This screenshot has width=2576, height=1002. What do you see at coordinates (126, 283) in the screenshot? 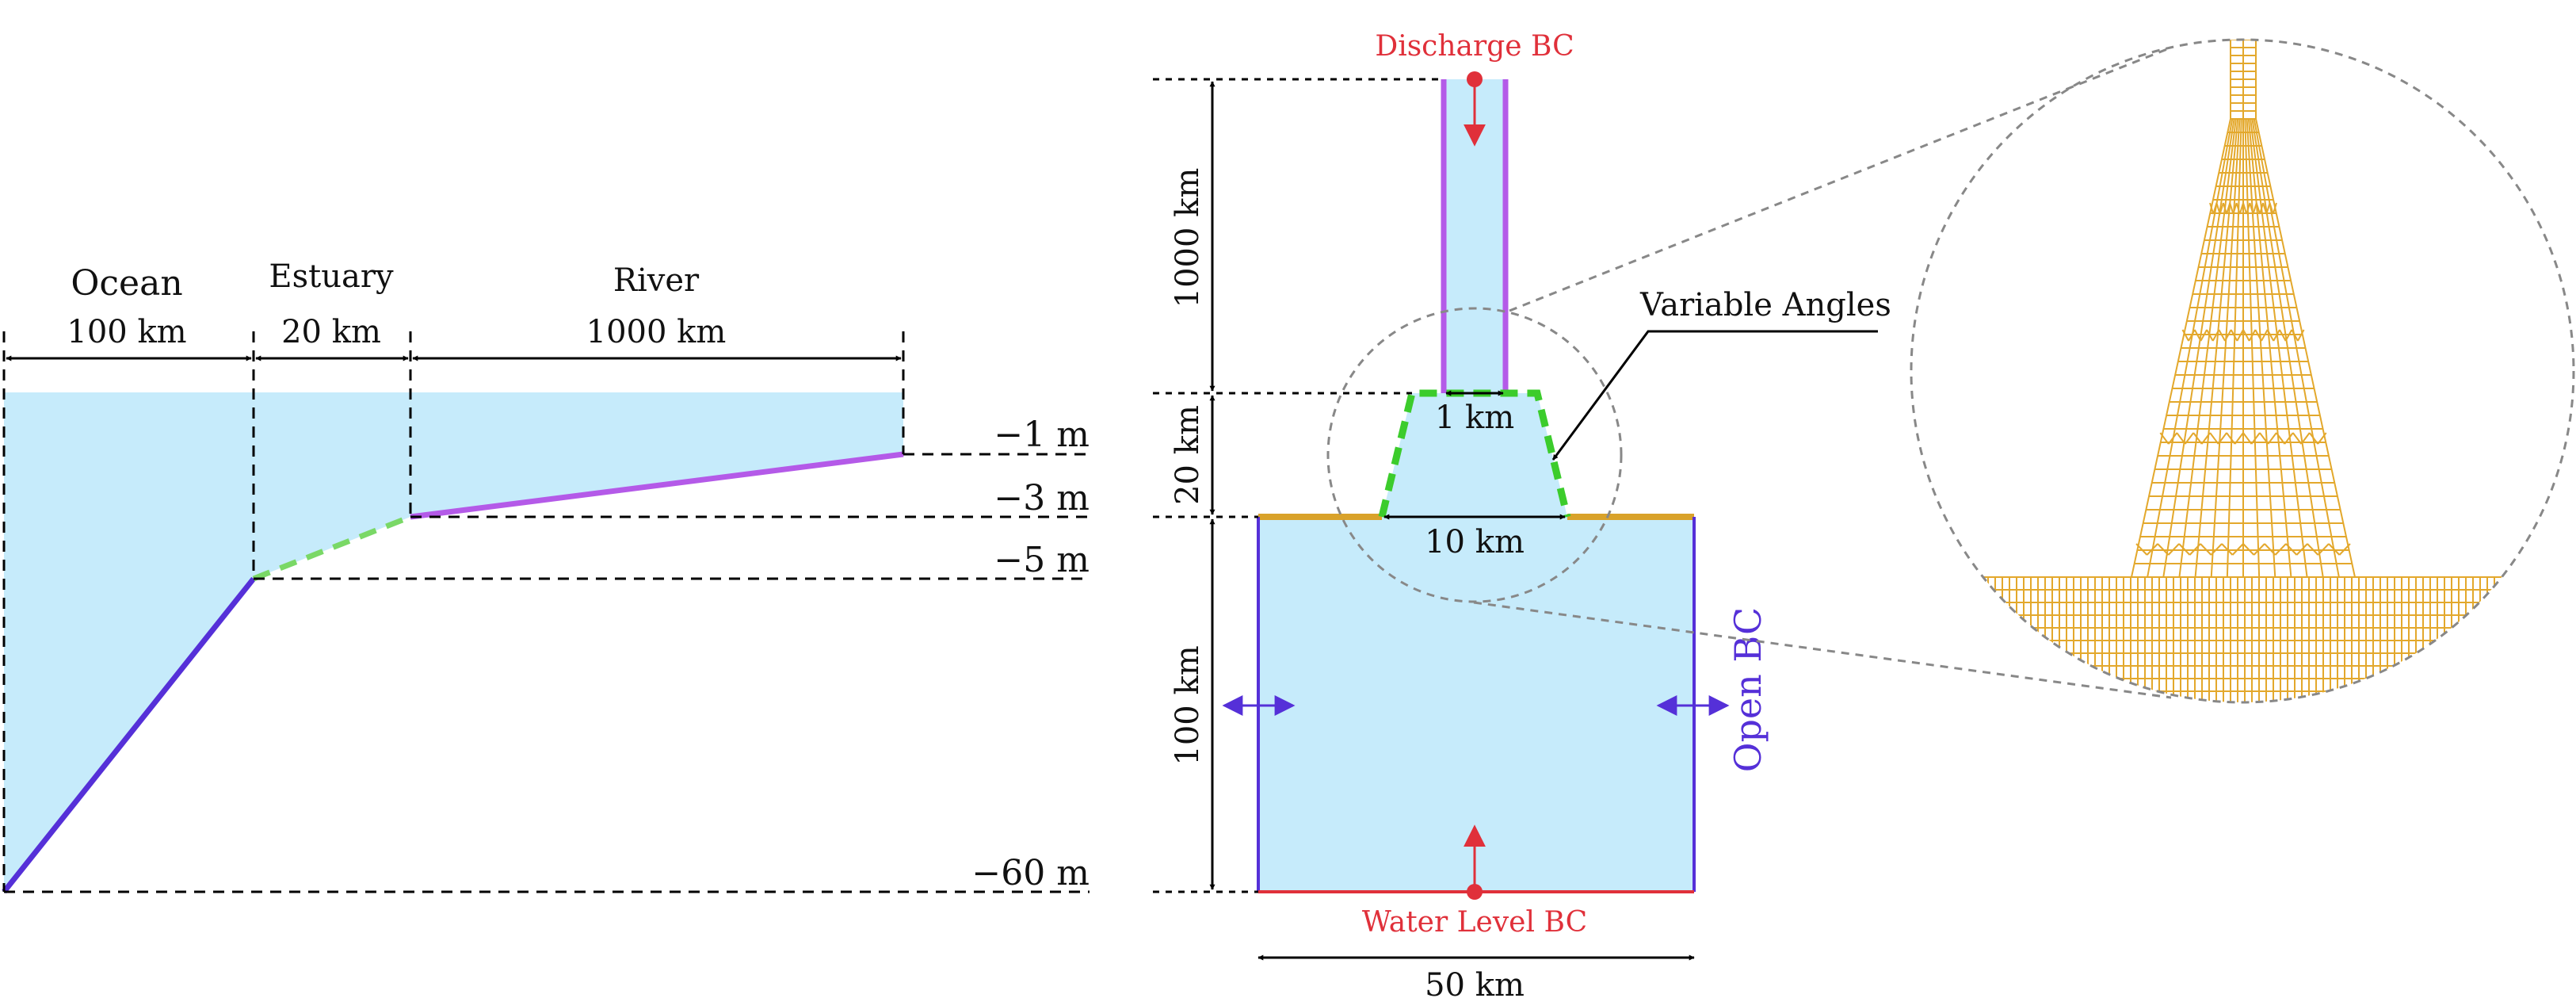
I see `ocean-label: Ocean` at bounding box center [126, 283].